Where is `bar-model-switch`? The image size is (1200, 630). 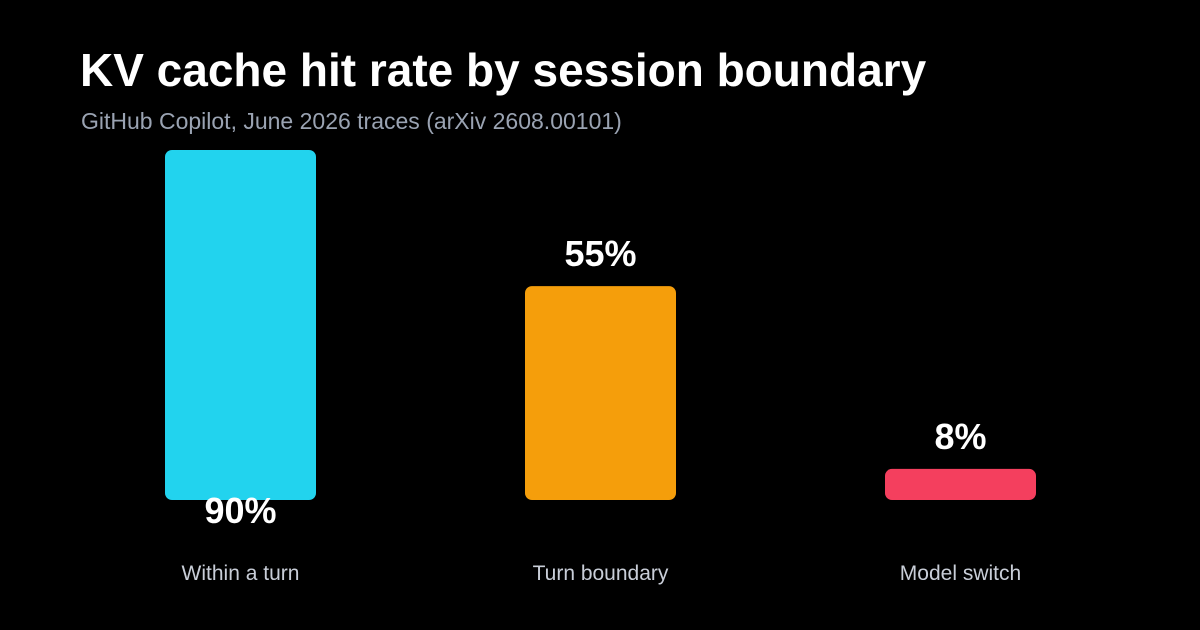 bar-model-switch is located at coordinates (960, 484).